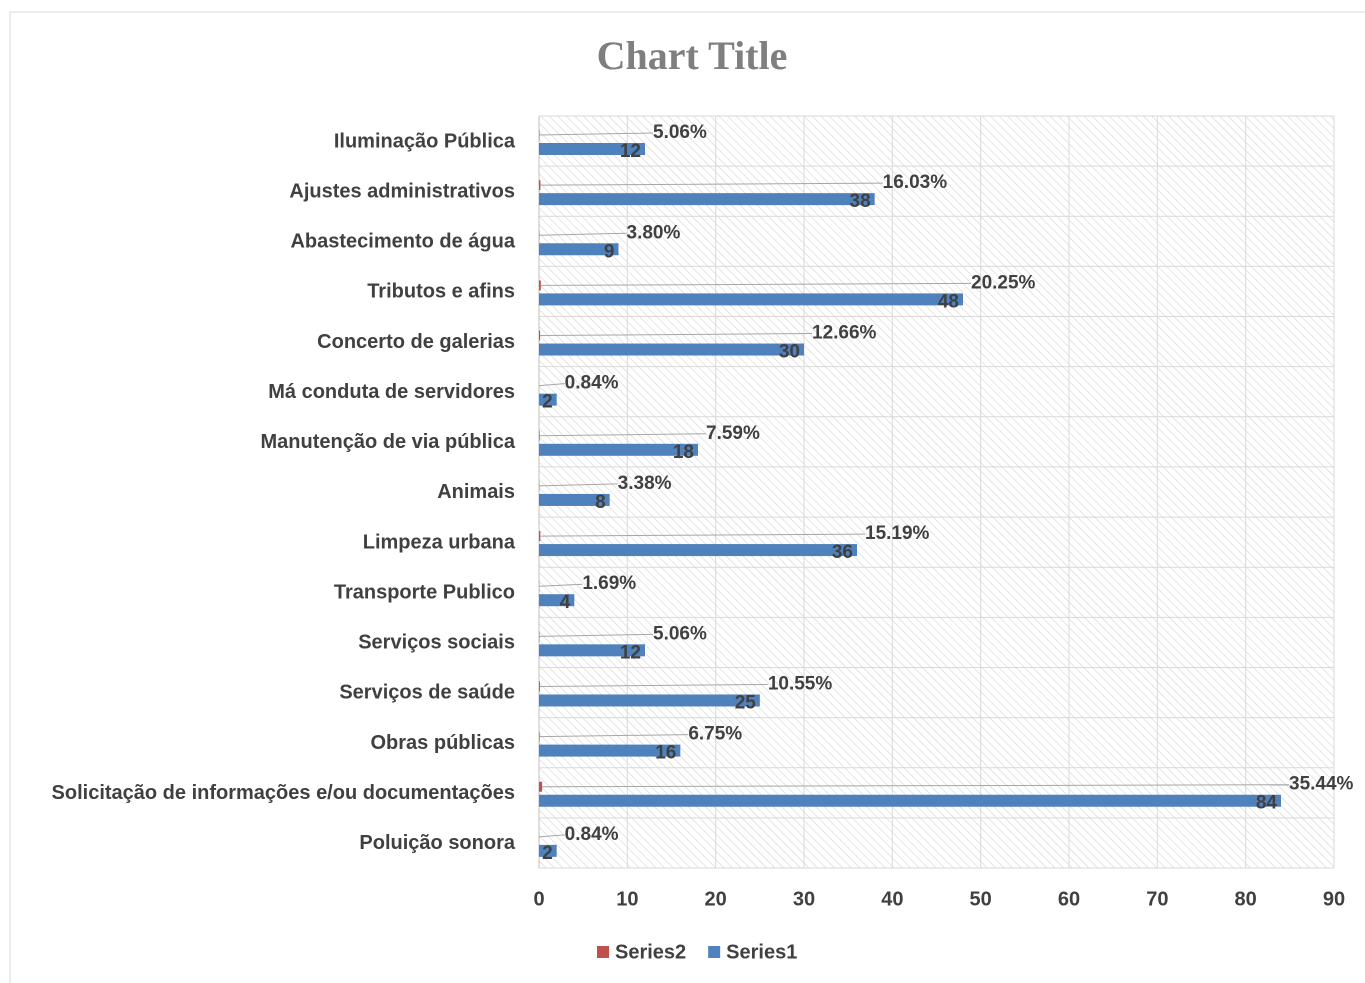  I want to click on x-tick-label: 80, so click(1246, 899).